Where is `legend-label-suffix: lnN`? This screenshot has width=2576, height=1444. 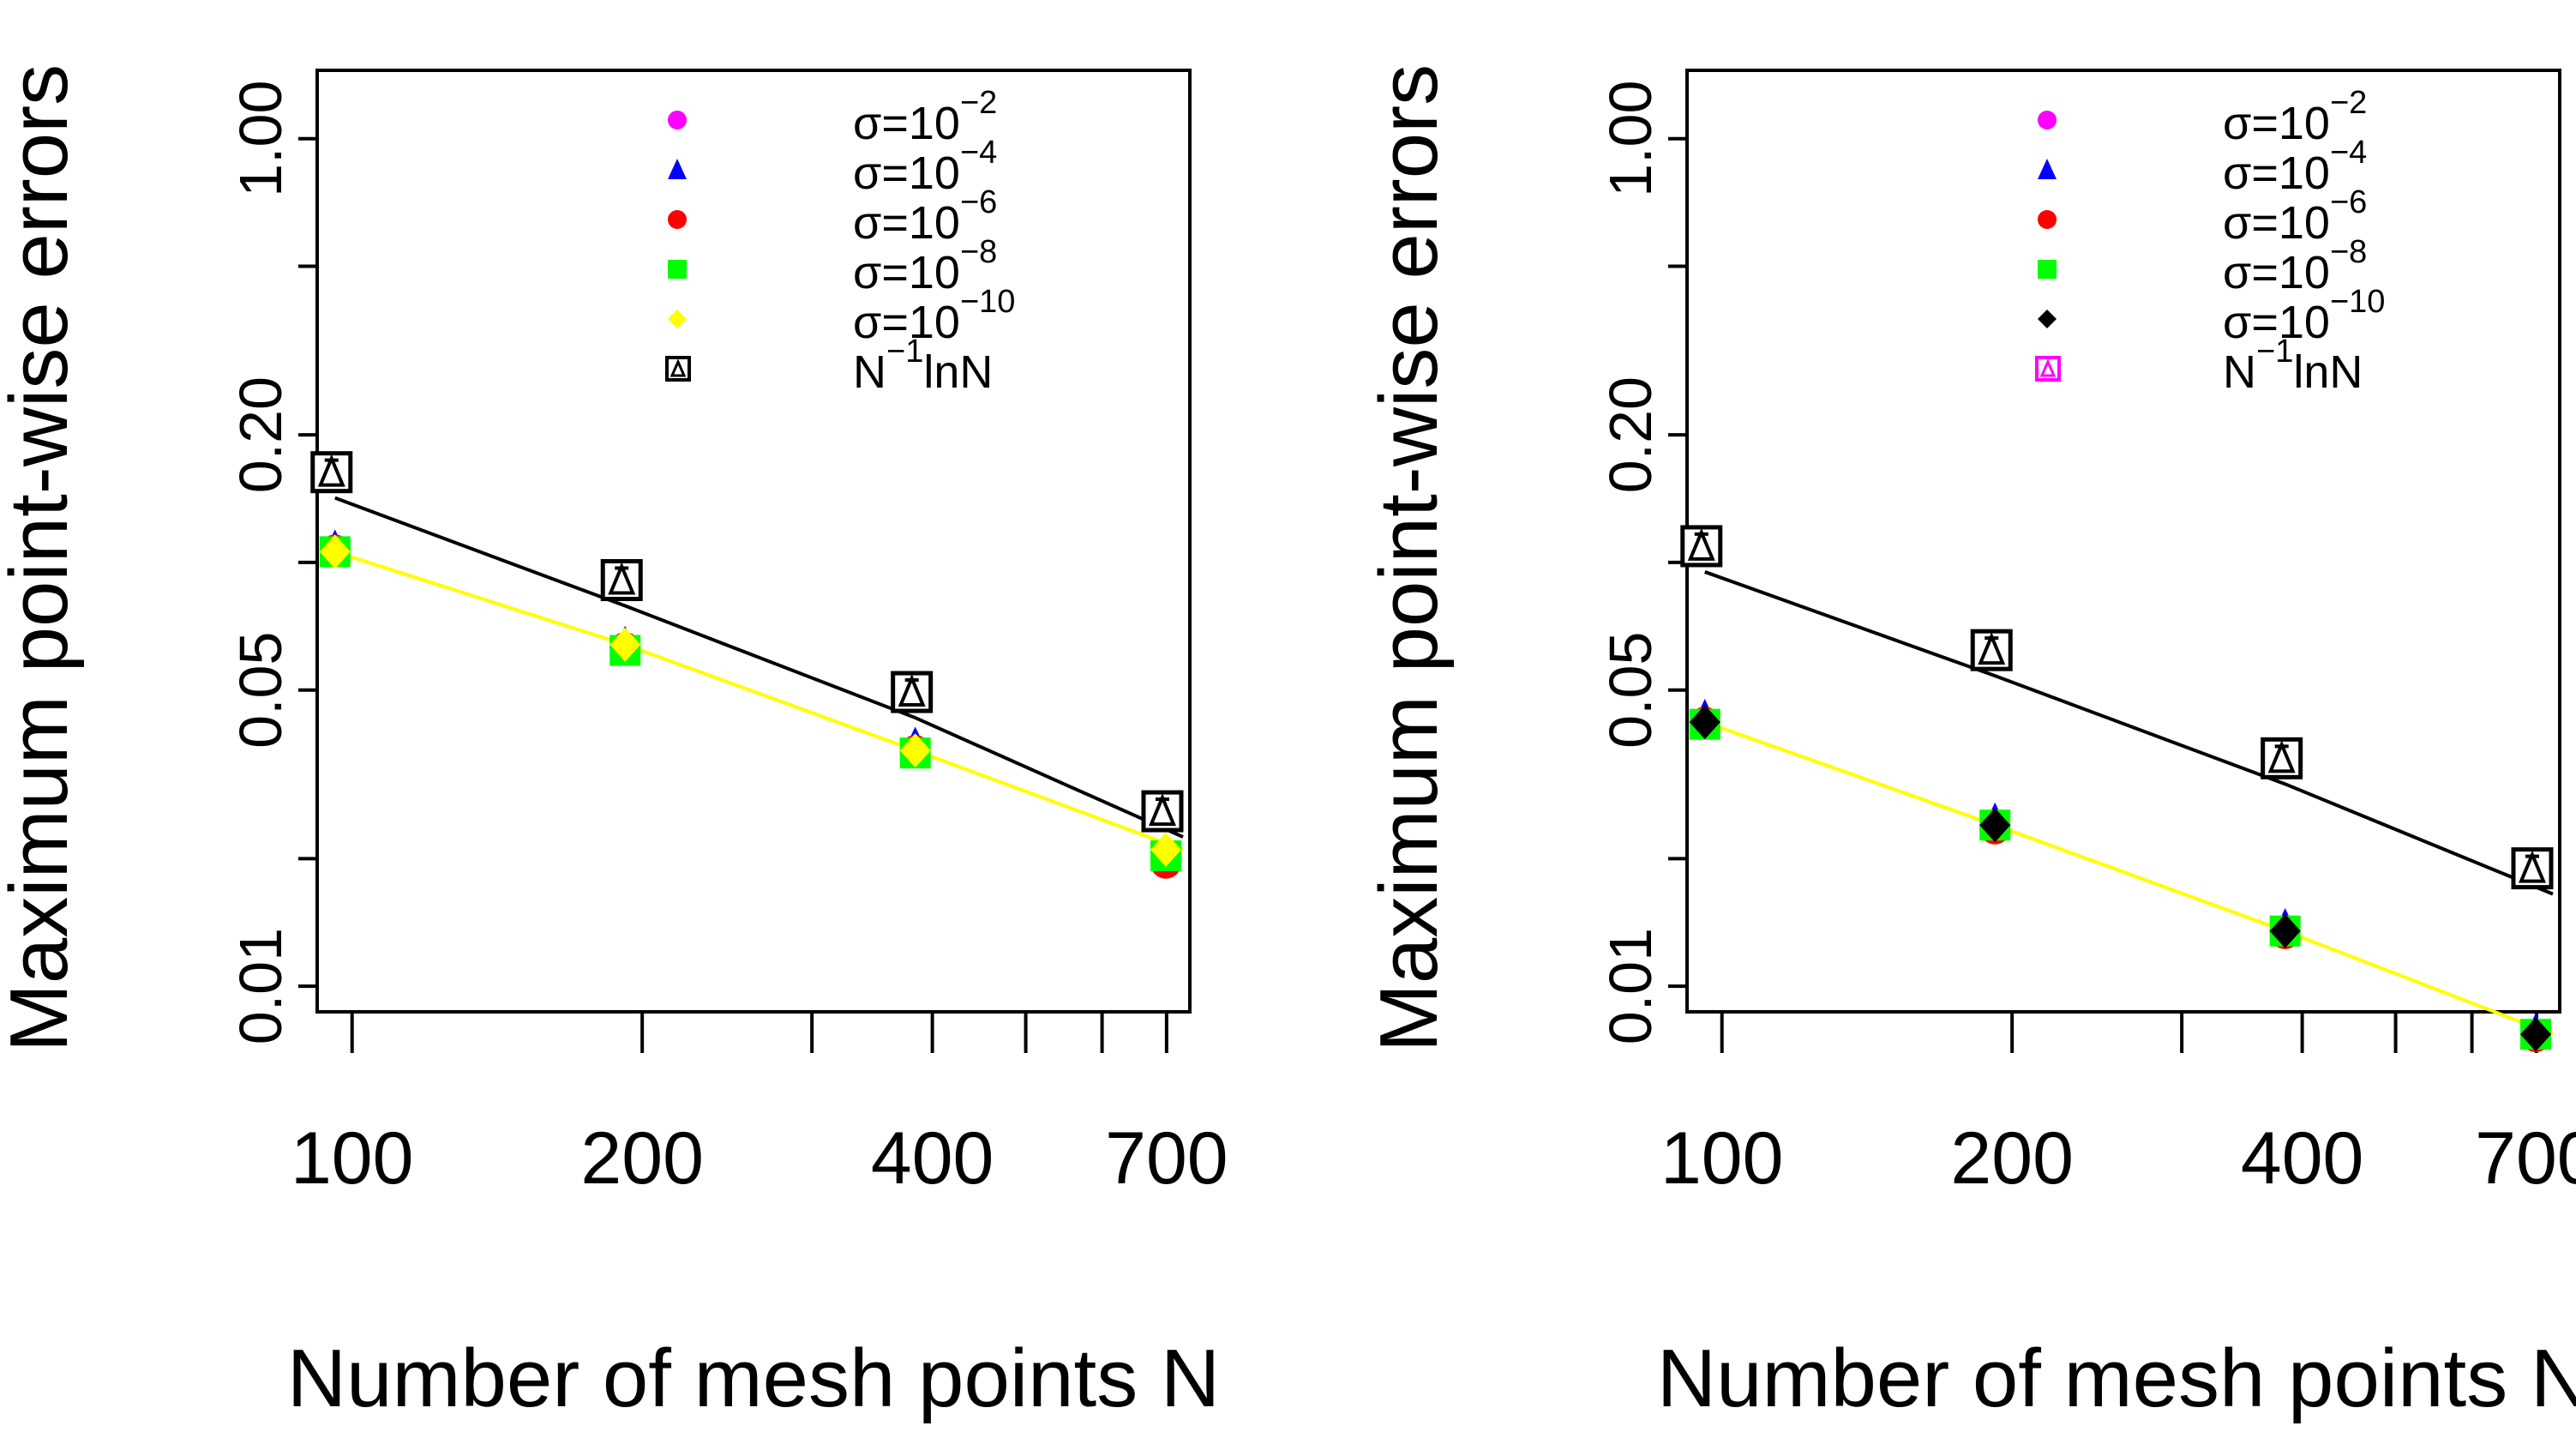 legend-label-suffix: lnN is located at coordinates (2328, 372).